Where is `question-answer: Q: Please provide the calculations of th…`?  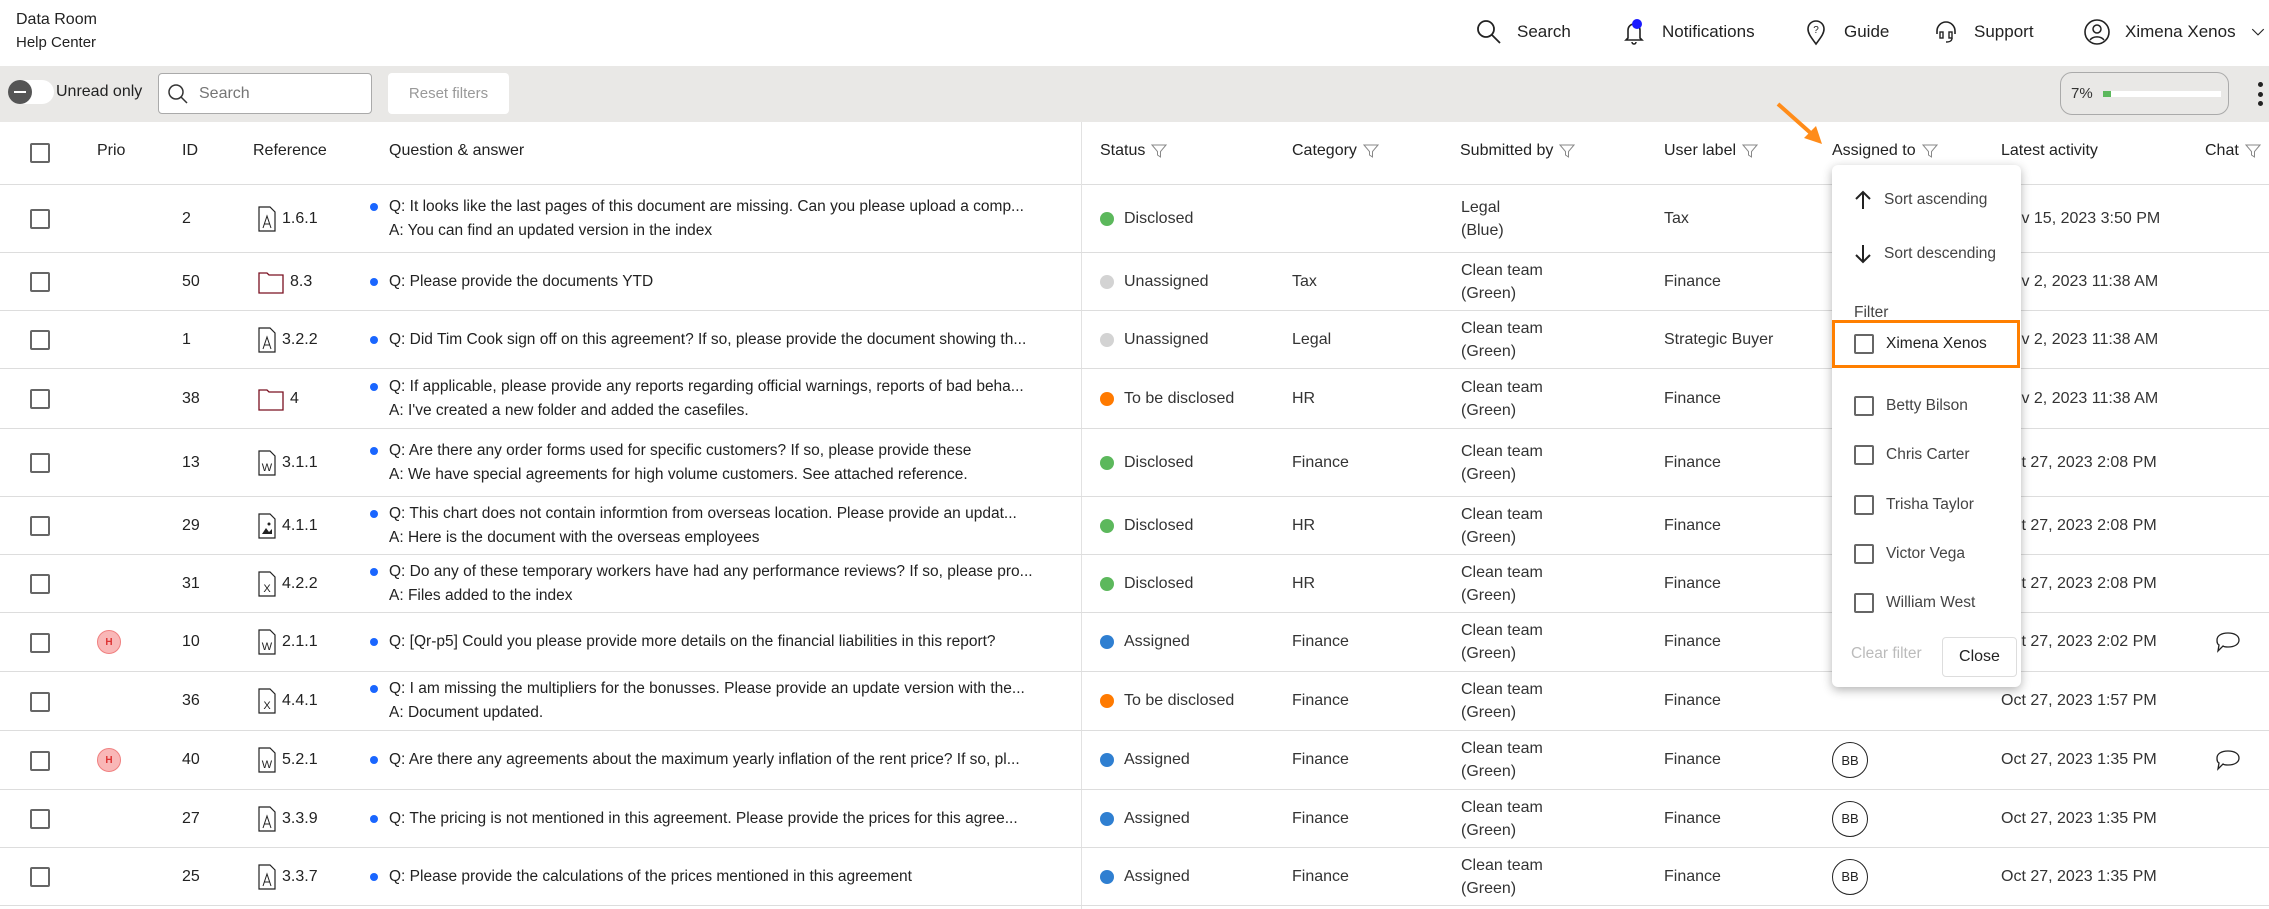
question-answer: Q: Please provide the calculations of th… is located at coordinates (715, 877).